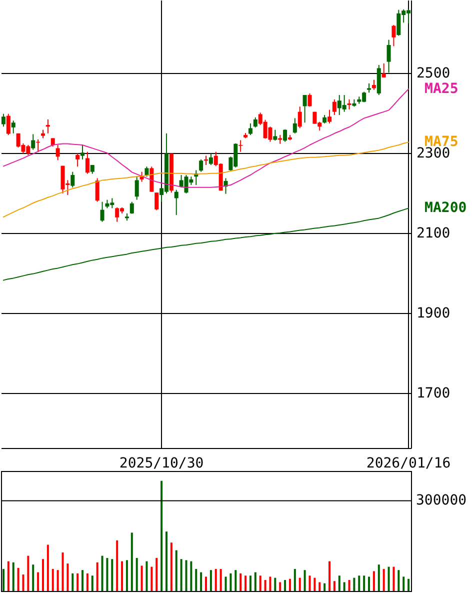 This screenshot has width=472, height=598. I want to click on x-tick-label: 2025/10/30, so click(161, 464).